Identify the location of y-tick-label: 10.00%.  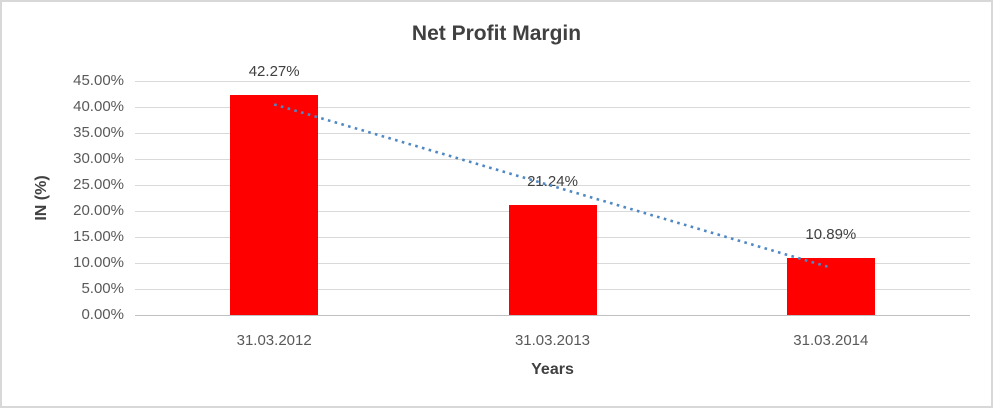
(98, 262).